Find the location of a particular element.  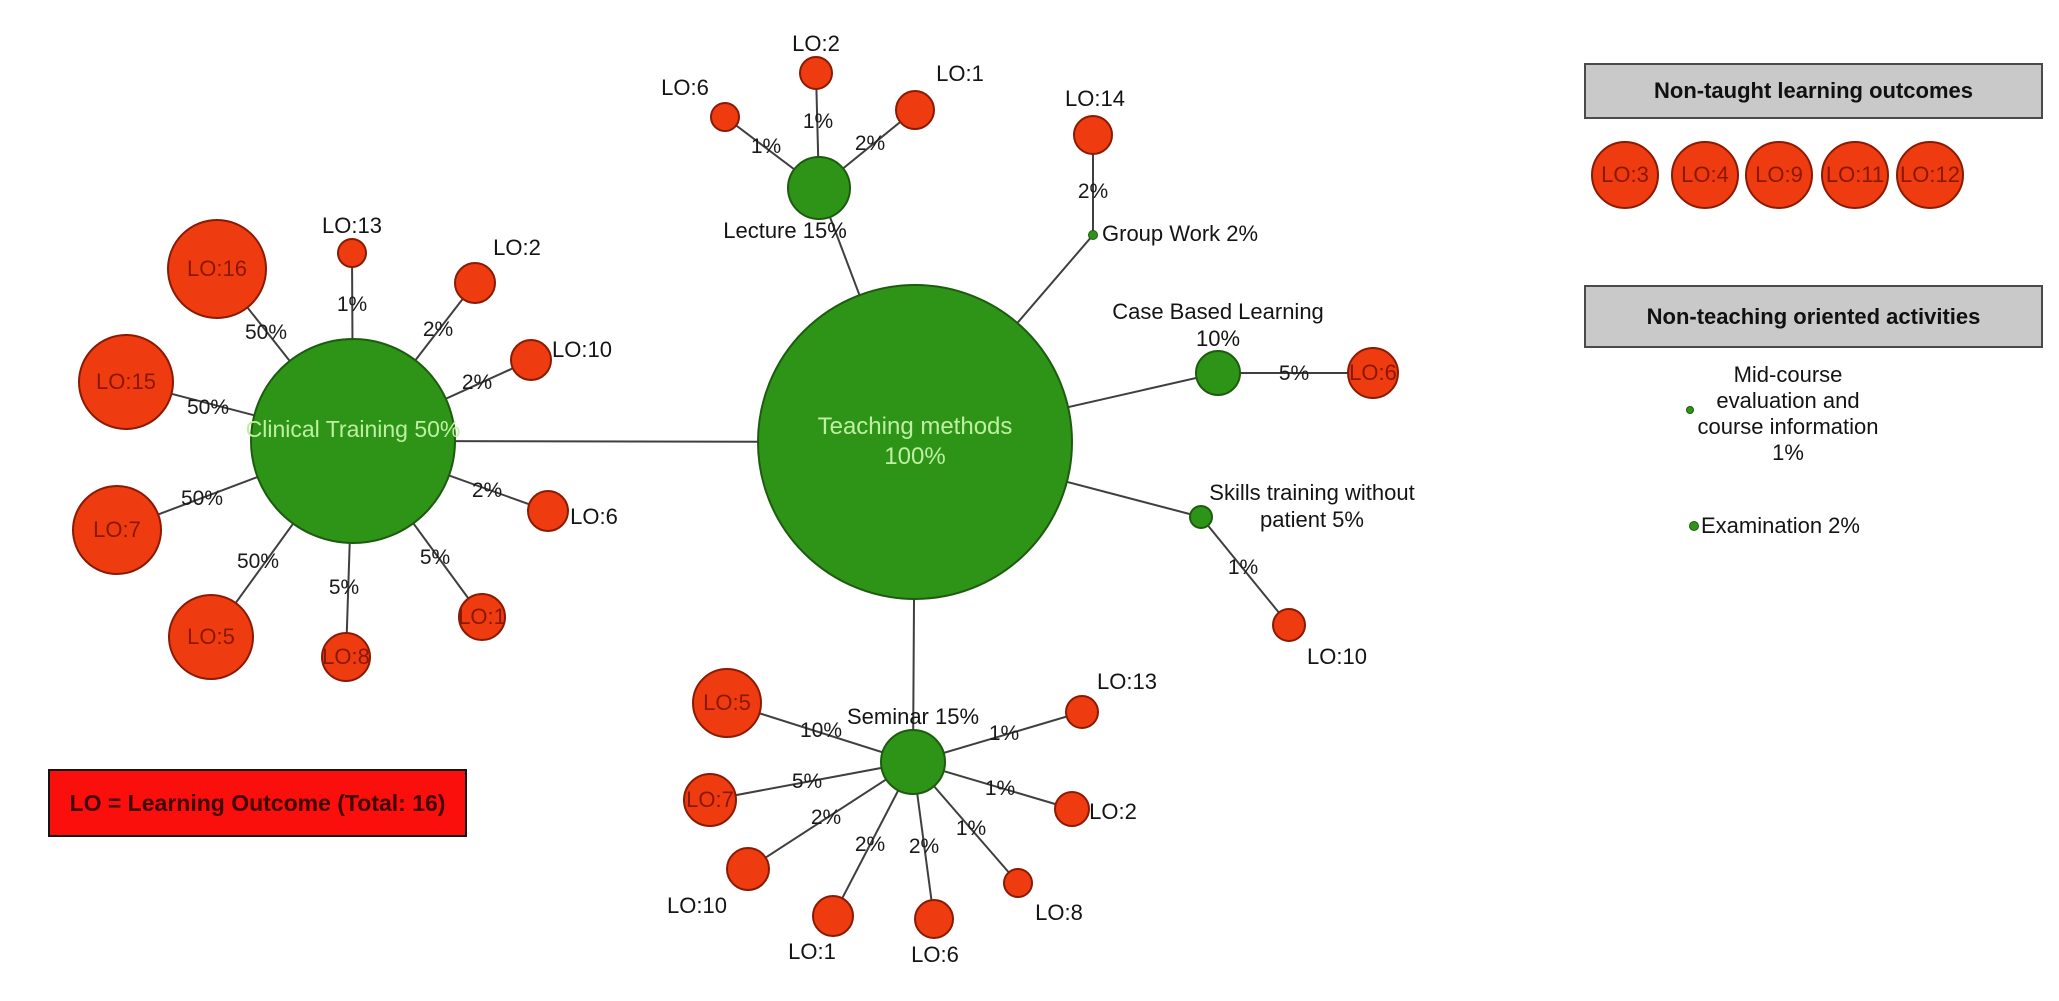

seminar-sat-lo10 is located at coordinates (748, 869).